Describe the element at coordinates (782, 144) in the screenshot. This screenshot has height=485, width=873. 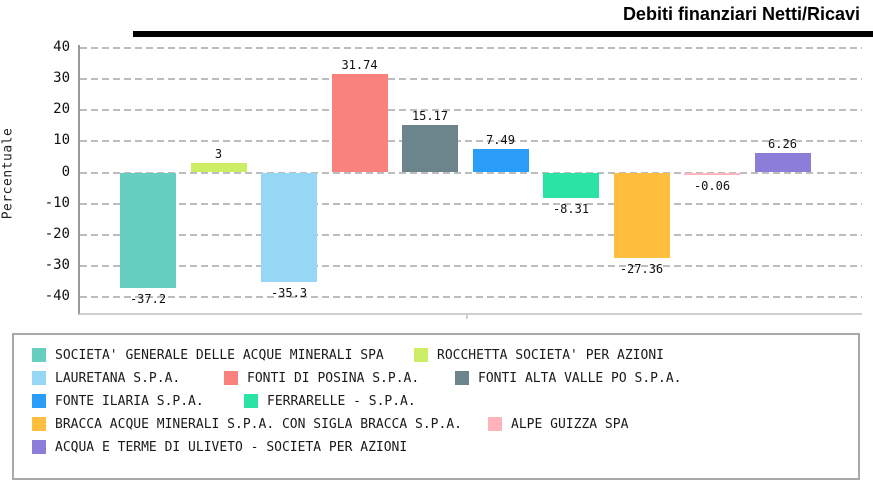
I see `bar-value-label: 6.26` at that location.